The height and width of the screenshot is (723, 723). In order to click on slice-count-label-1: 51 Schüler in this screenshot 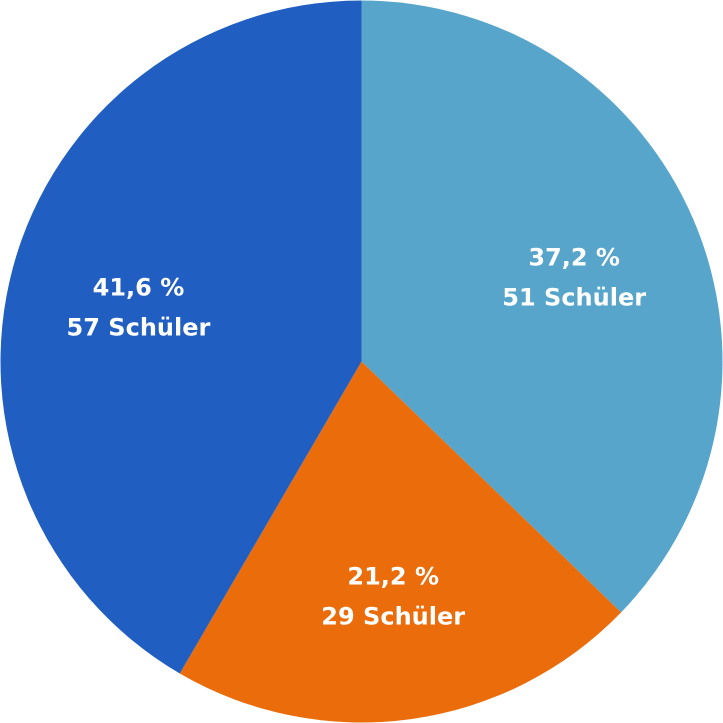, I will do `click(574, 297)`.